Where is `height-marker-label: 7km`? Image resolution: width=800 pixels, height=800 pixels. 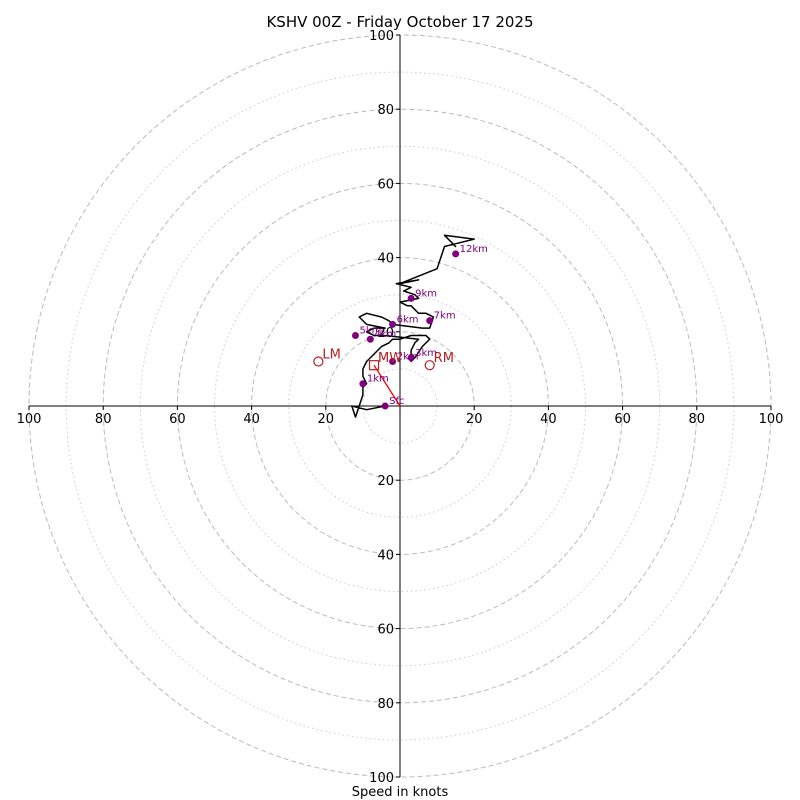
height-marker-label: 7km is located at coordinates (445, 316).